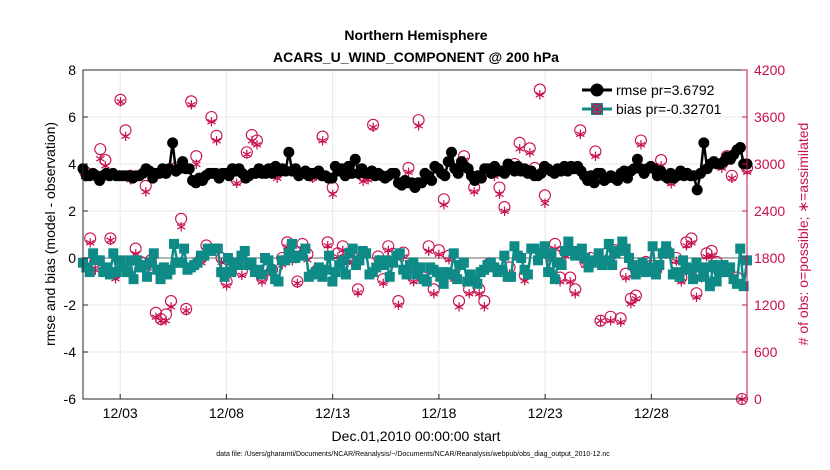  Describe the element at coordinates (769, 258) in the screenshot. I see `right-tick-label: 1800` at that location.